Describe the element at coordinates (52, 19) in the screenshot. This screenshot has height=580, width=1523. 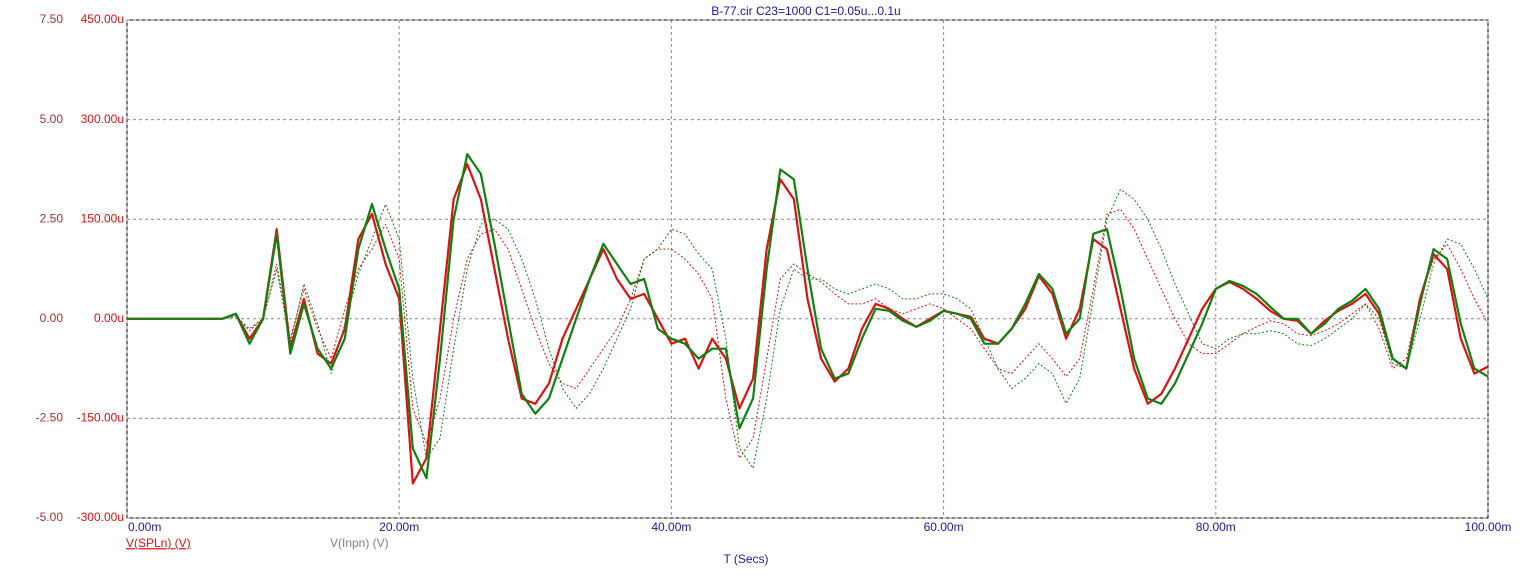
I see `y-tick-label: 7.50` at that location.